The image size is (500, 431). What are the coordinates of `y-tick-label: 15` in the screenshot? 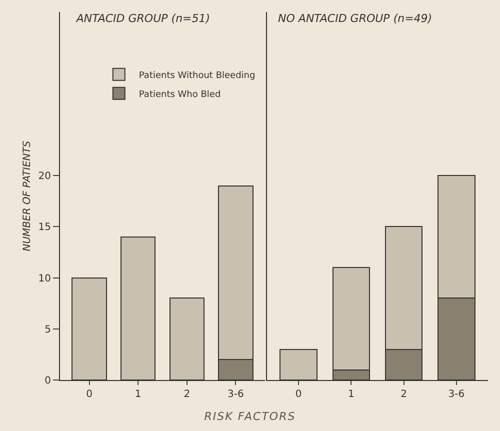 It's located at (44, 228).